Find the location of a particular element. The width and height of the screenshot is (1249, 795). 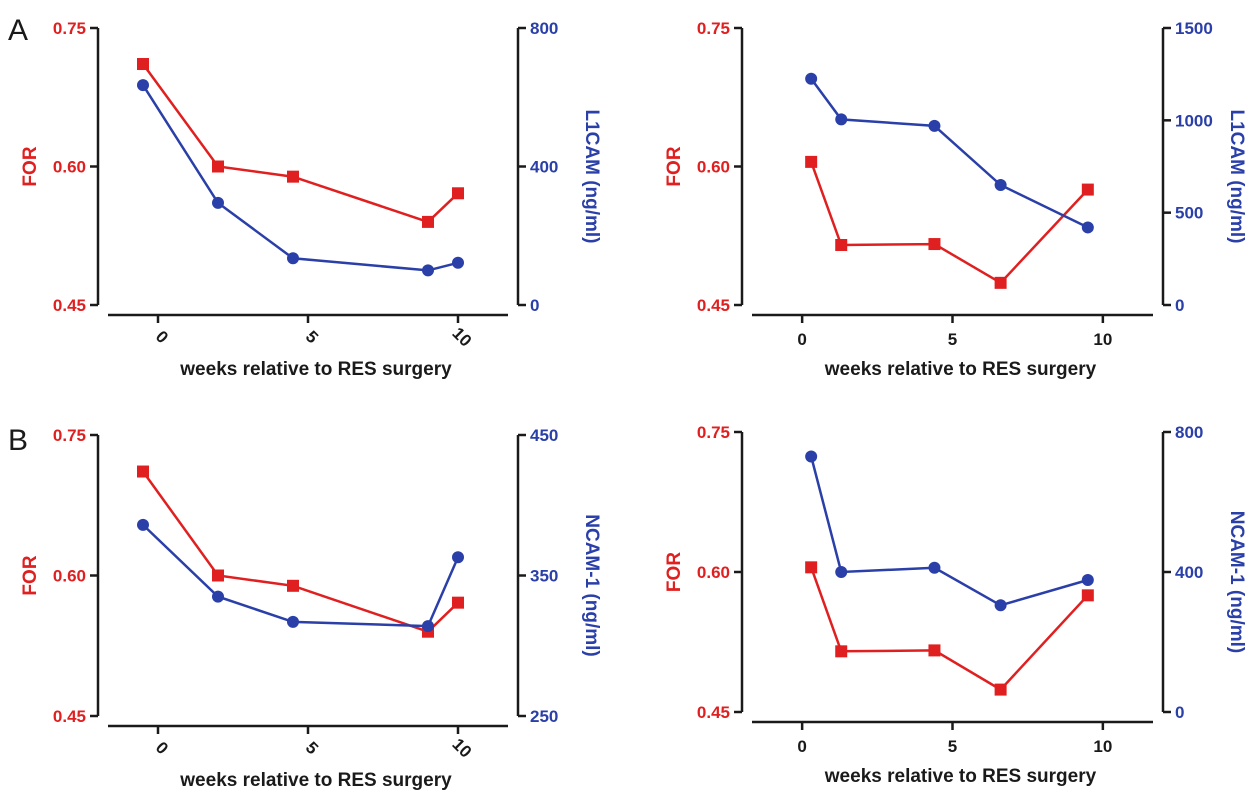

right-y-tick-label: 500 is located at coordinates (1189, 213).